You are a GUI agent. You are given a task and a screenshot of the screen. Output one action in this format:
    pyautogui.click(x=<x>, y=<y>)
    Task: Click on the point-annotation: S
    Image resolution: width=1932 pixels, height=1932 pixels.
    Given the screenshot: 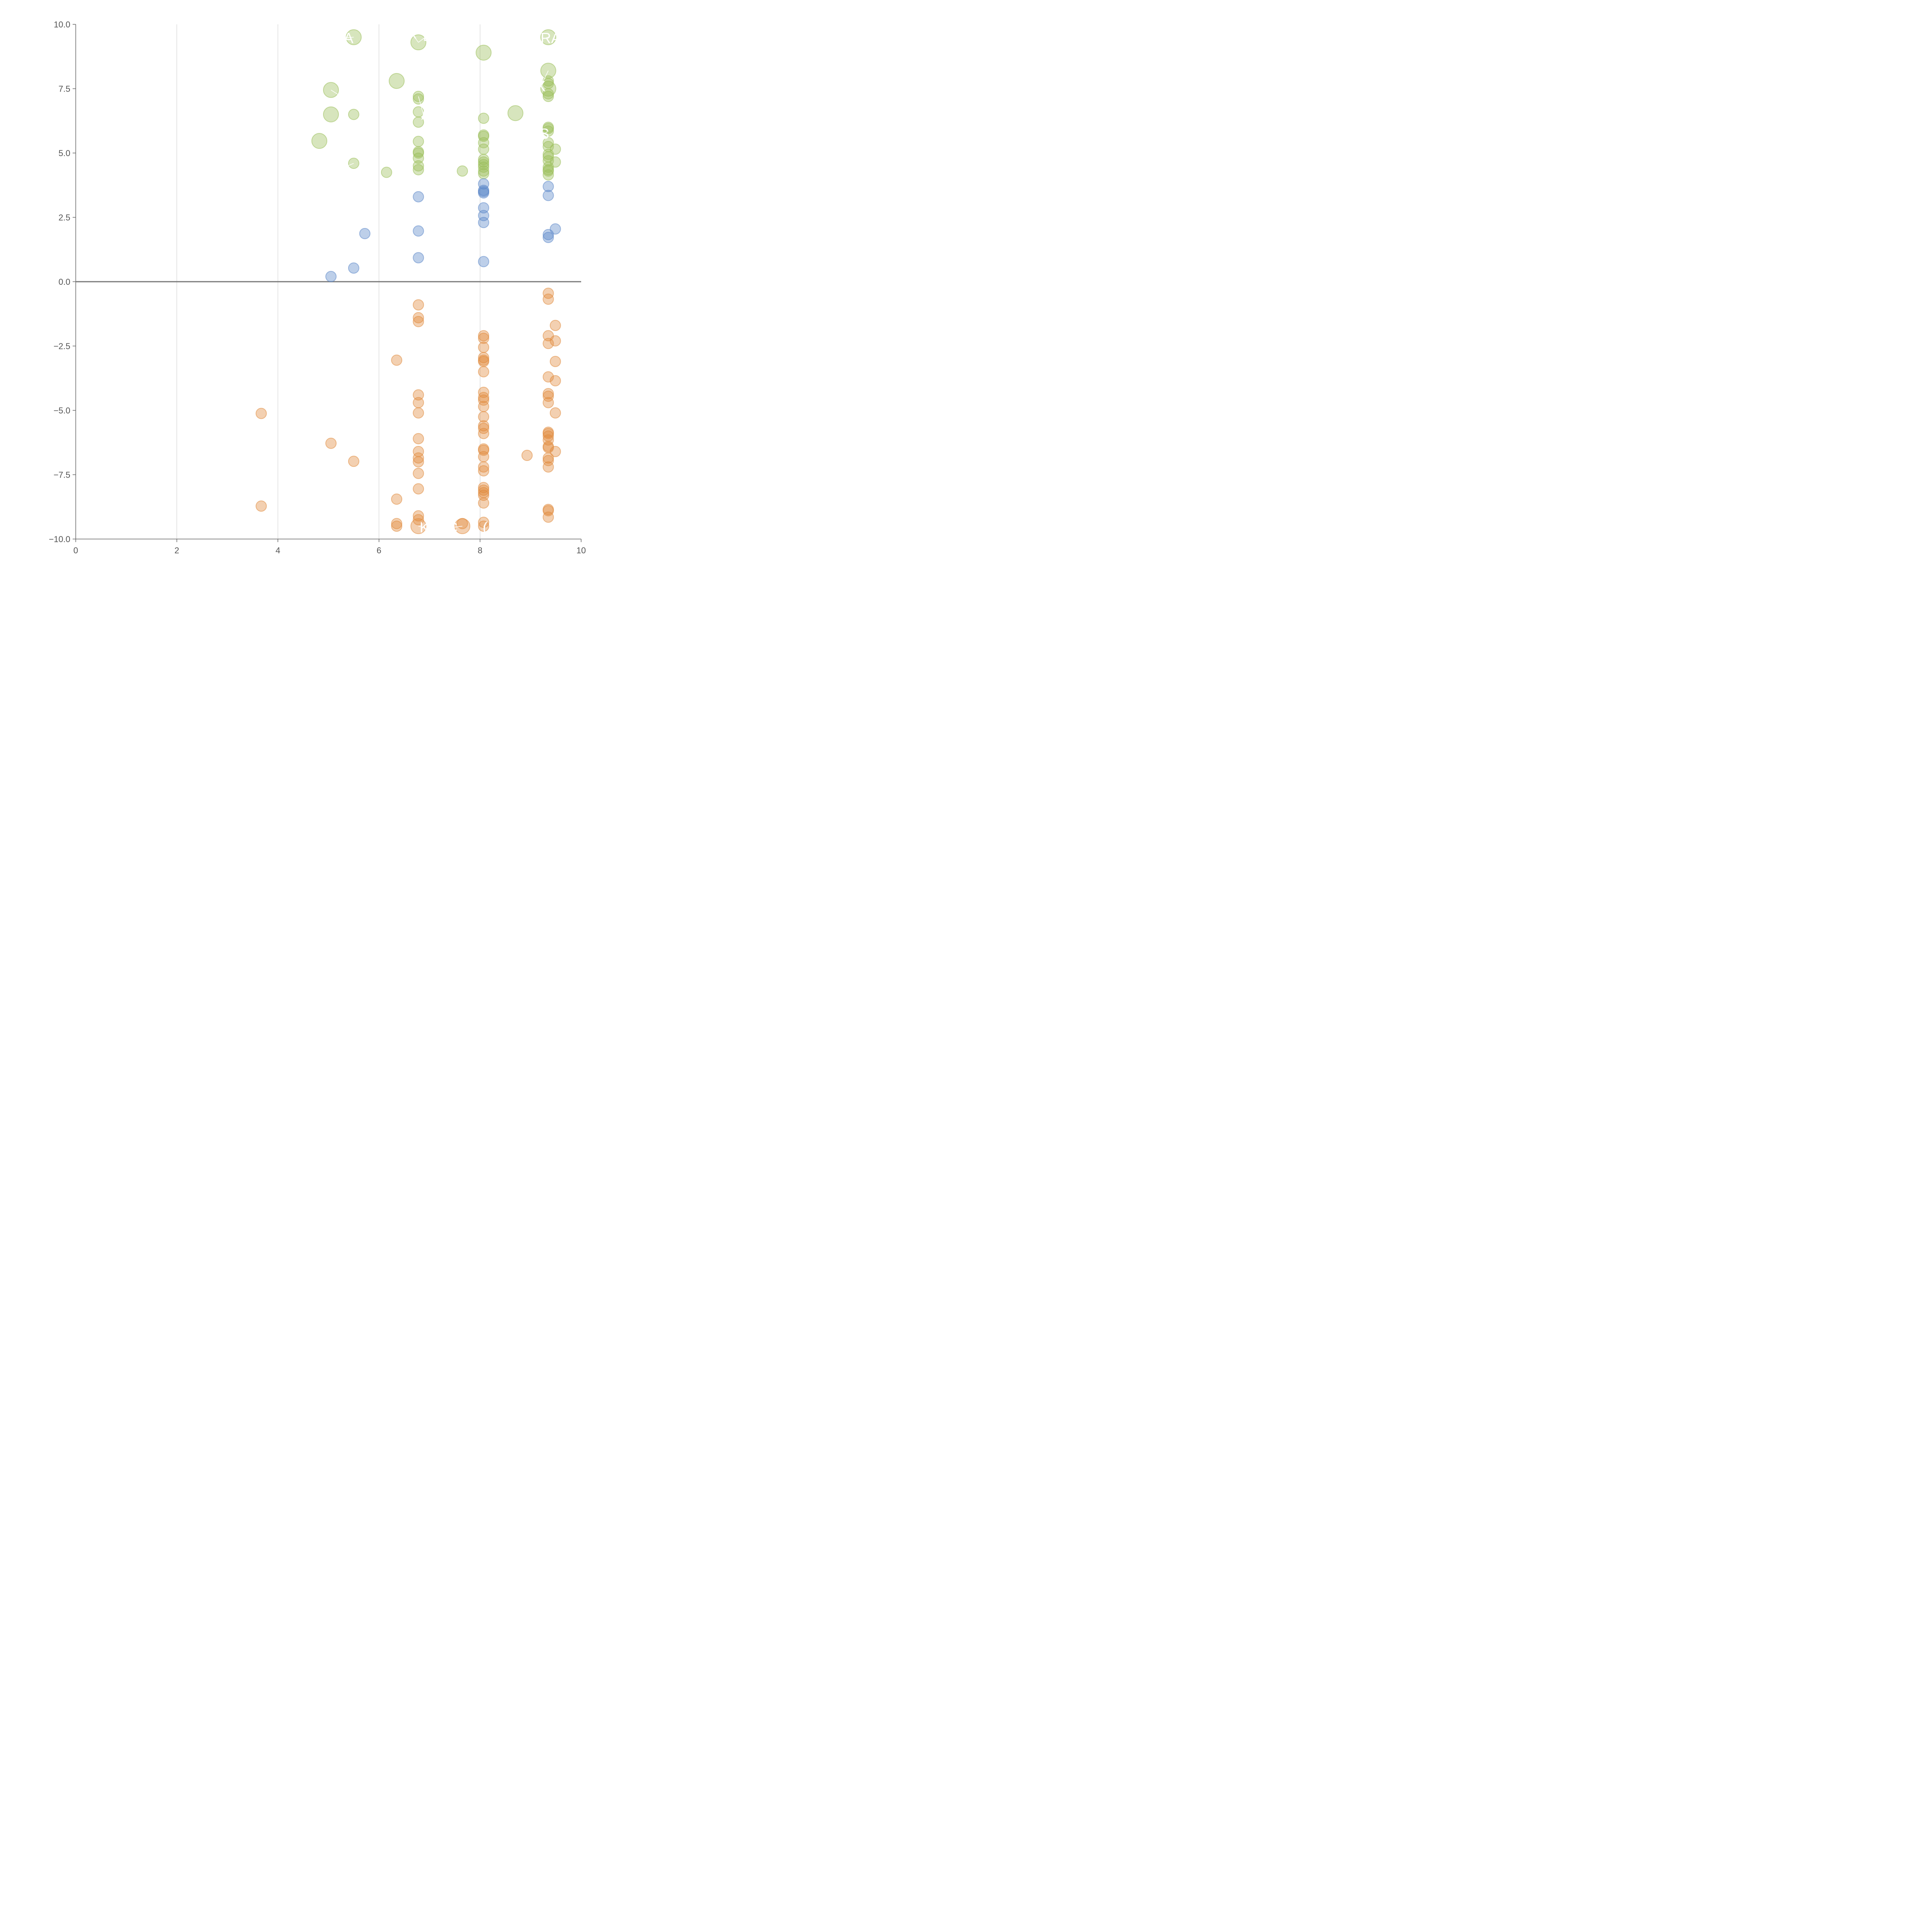 What is the action you would take?
    pyautogui.click(x=544, y=134)
    